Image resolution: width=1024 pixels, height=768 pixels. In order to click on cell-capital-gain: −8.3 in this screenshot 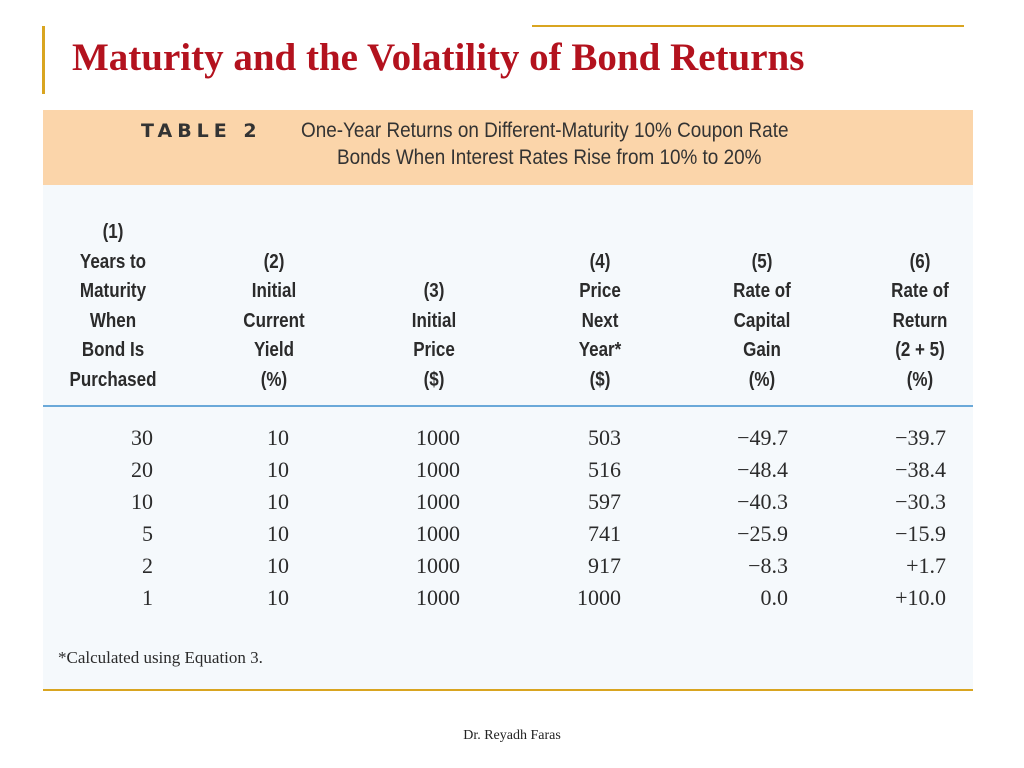, I will do `click(768, 565)`.